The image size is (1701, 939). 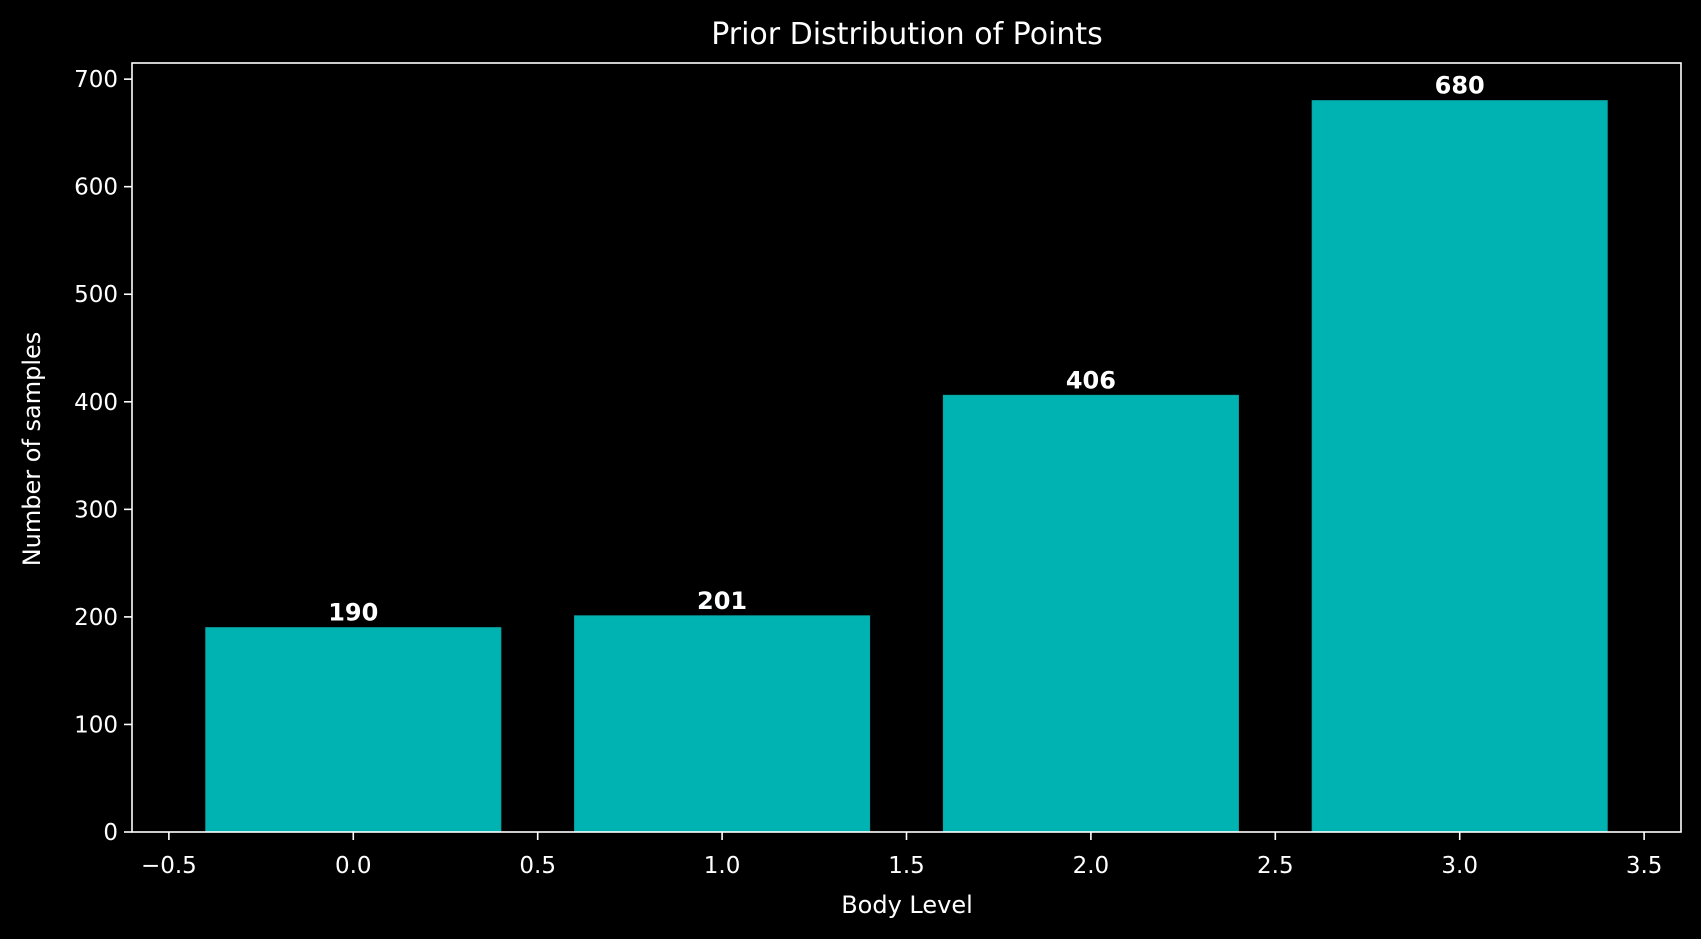 What do you see at coordinates (722, 866) in the screenshot?
I see `x-tick-label: 1.0` at bounding box center [722, 866].